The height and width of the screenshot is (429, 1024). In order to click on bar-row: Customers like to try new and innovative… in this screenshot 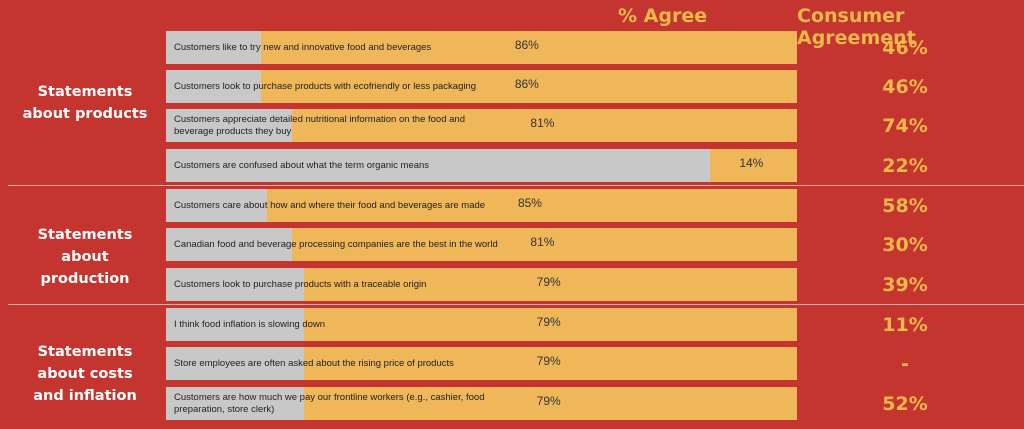, I will do `click(481, 47)`.